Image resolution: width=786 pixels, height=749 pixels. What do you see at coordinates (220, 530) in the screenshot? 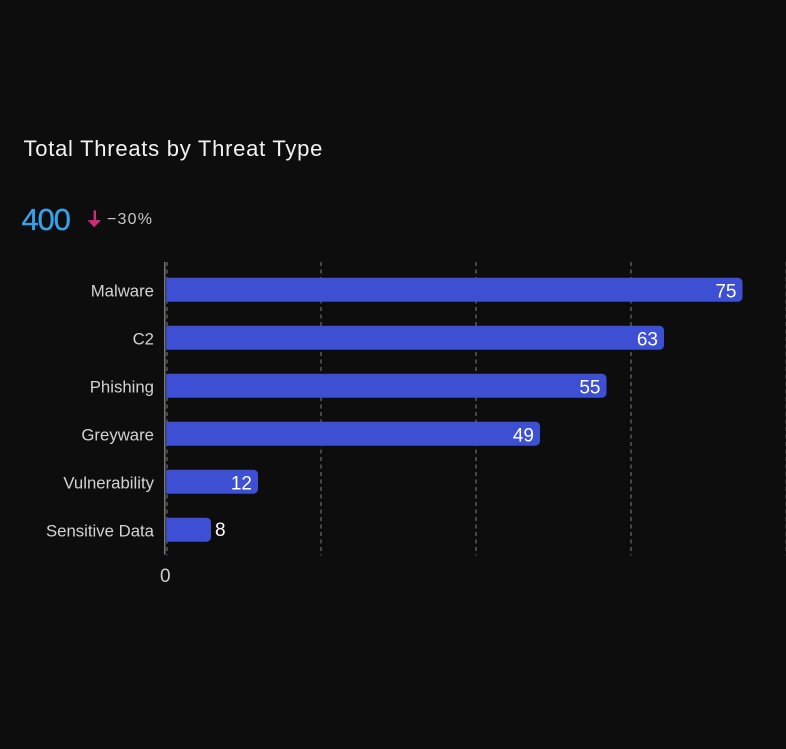
I see `svg-text: 8` at bounding box center [220, 530].